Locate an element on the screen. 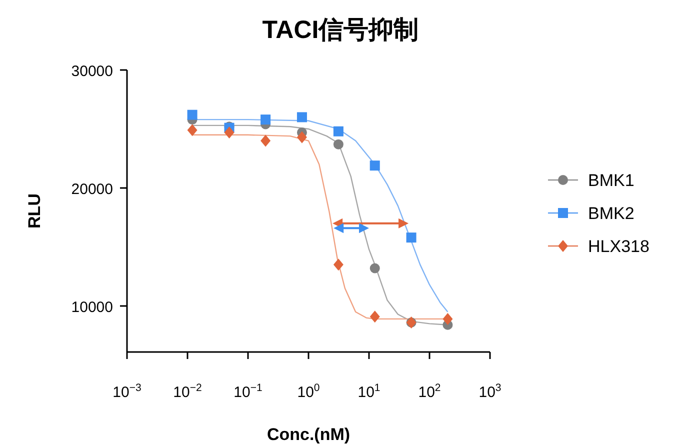  x-tick-label: 10$^{−2}$ is located at coordinates (187, 391).